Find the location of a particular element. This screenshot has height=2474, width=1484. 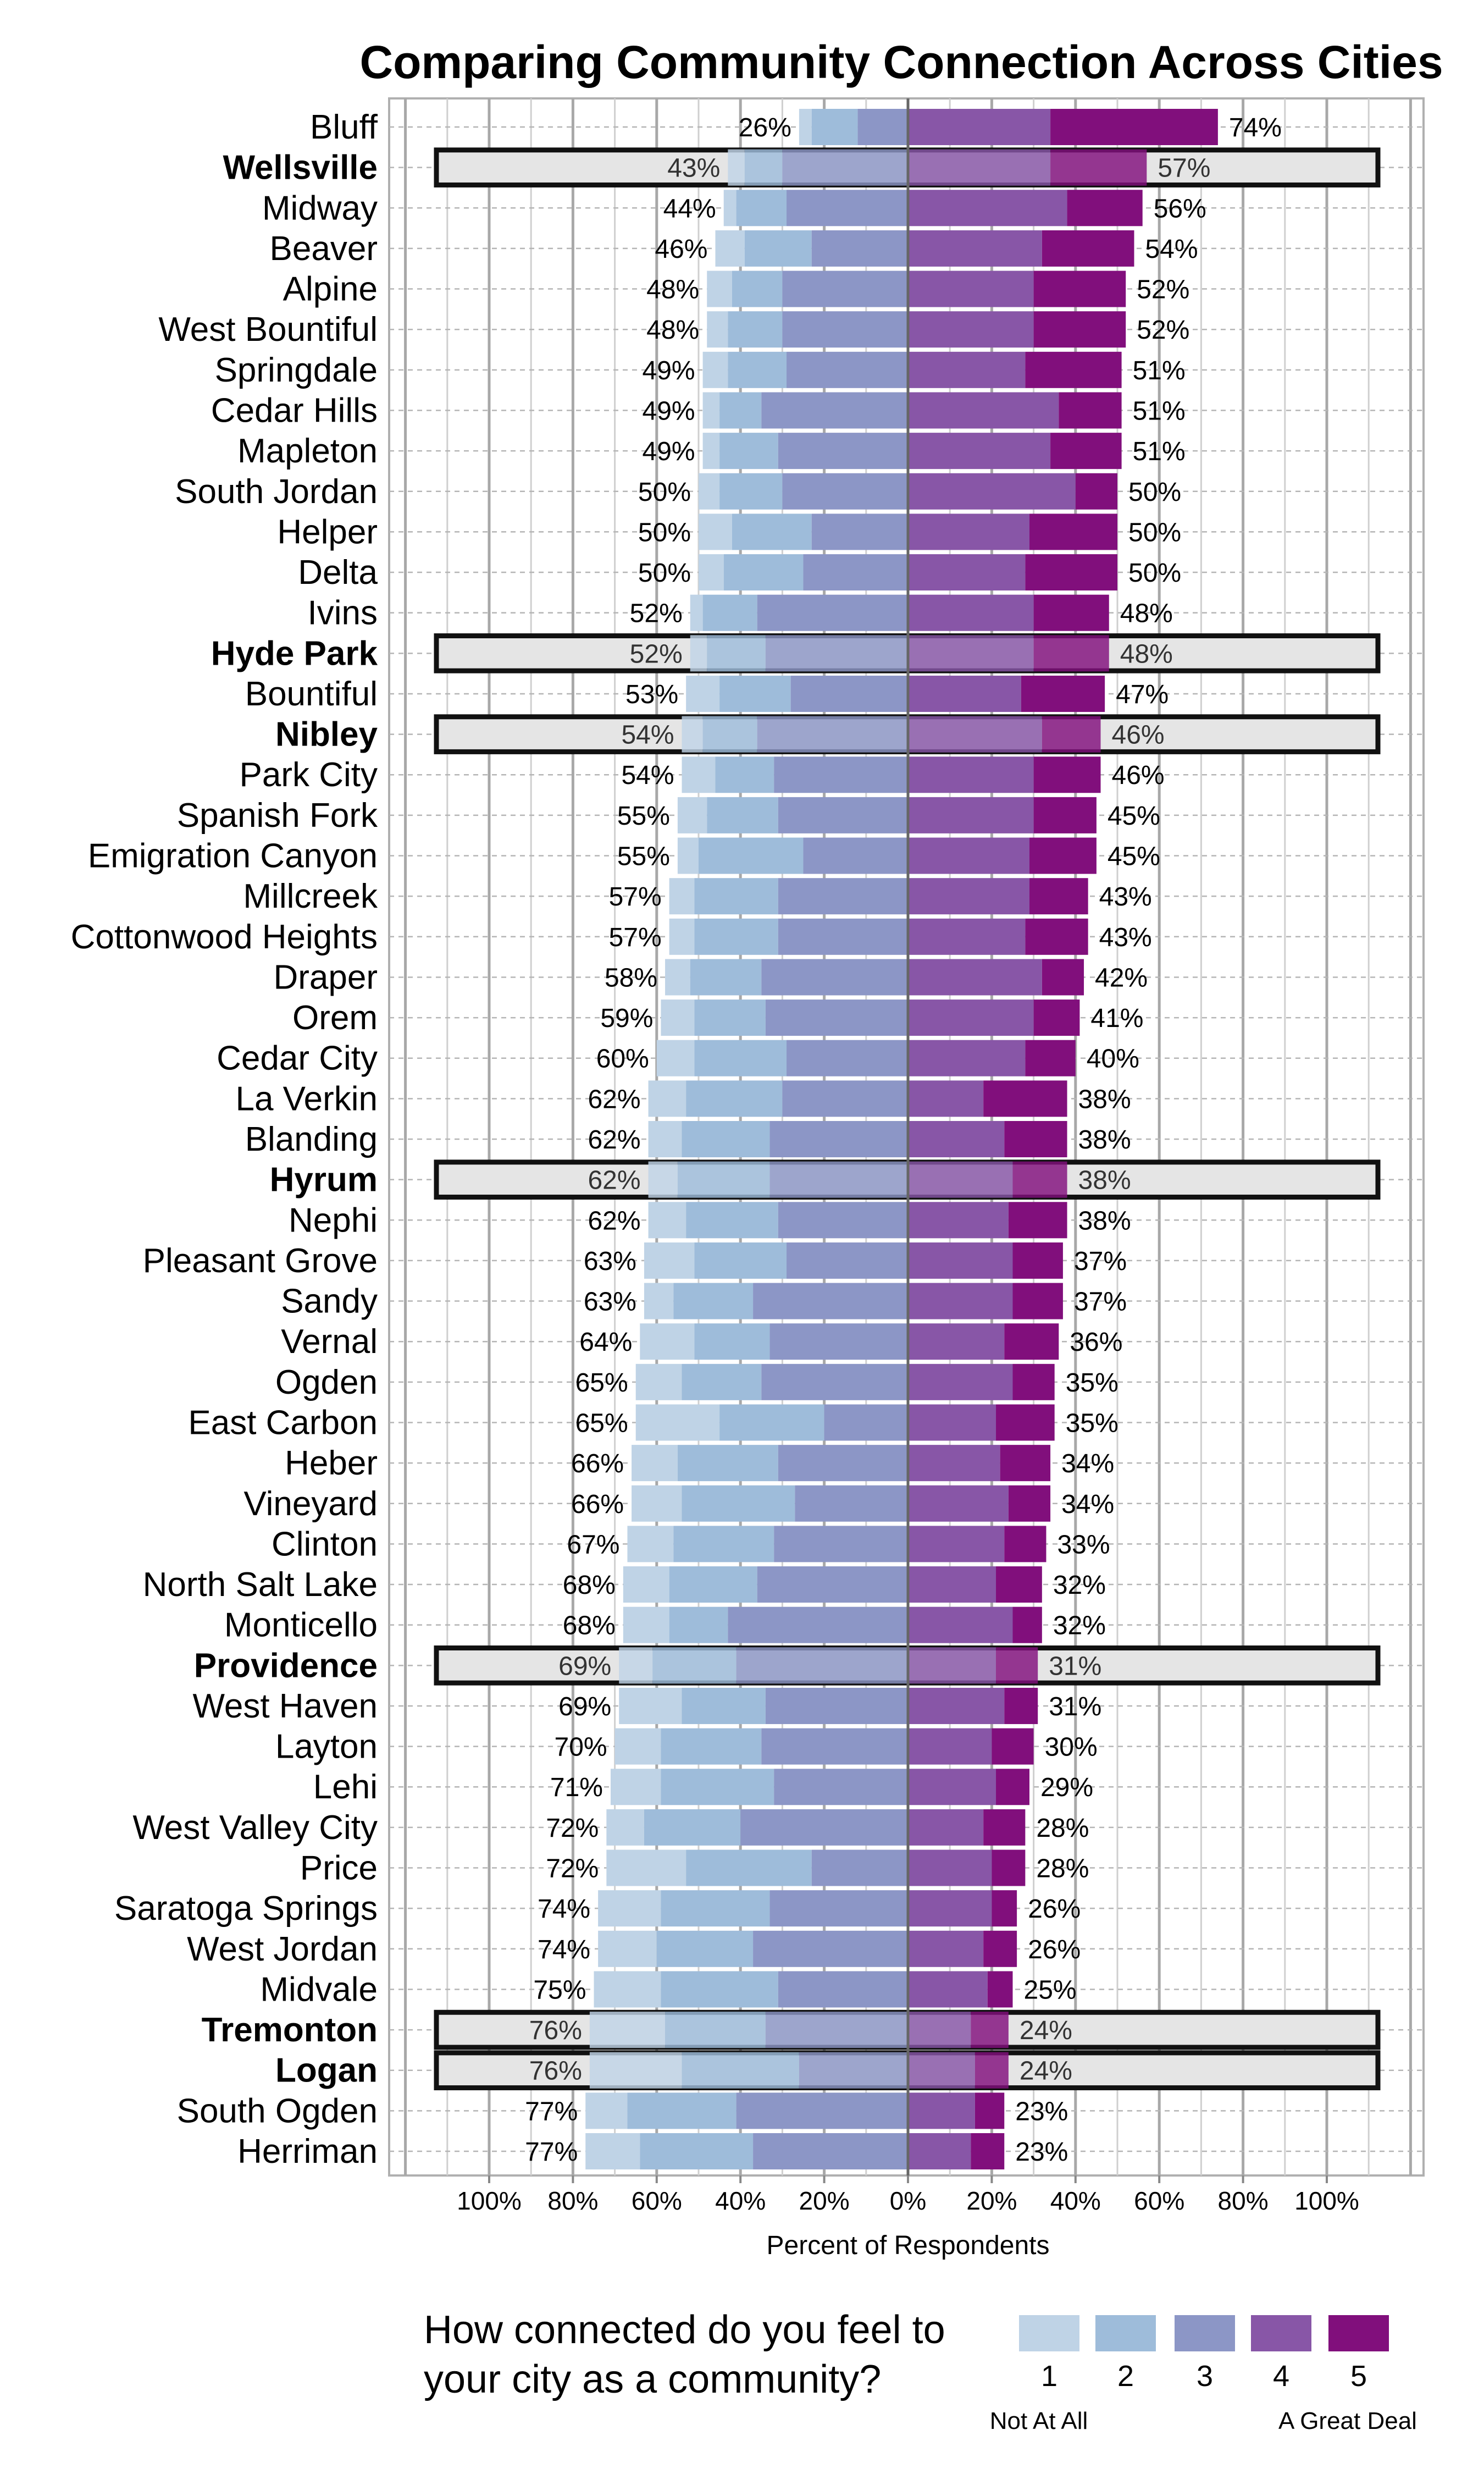

right-total-label: 47% is located at coordinates (1142, 694).